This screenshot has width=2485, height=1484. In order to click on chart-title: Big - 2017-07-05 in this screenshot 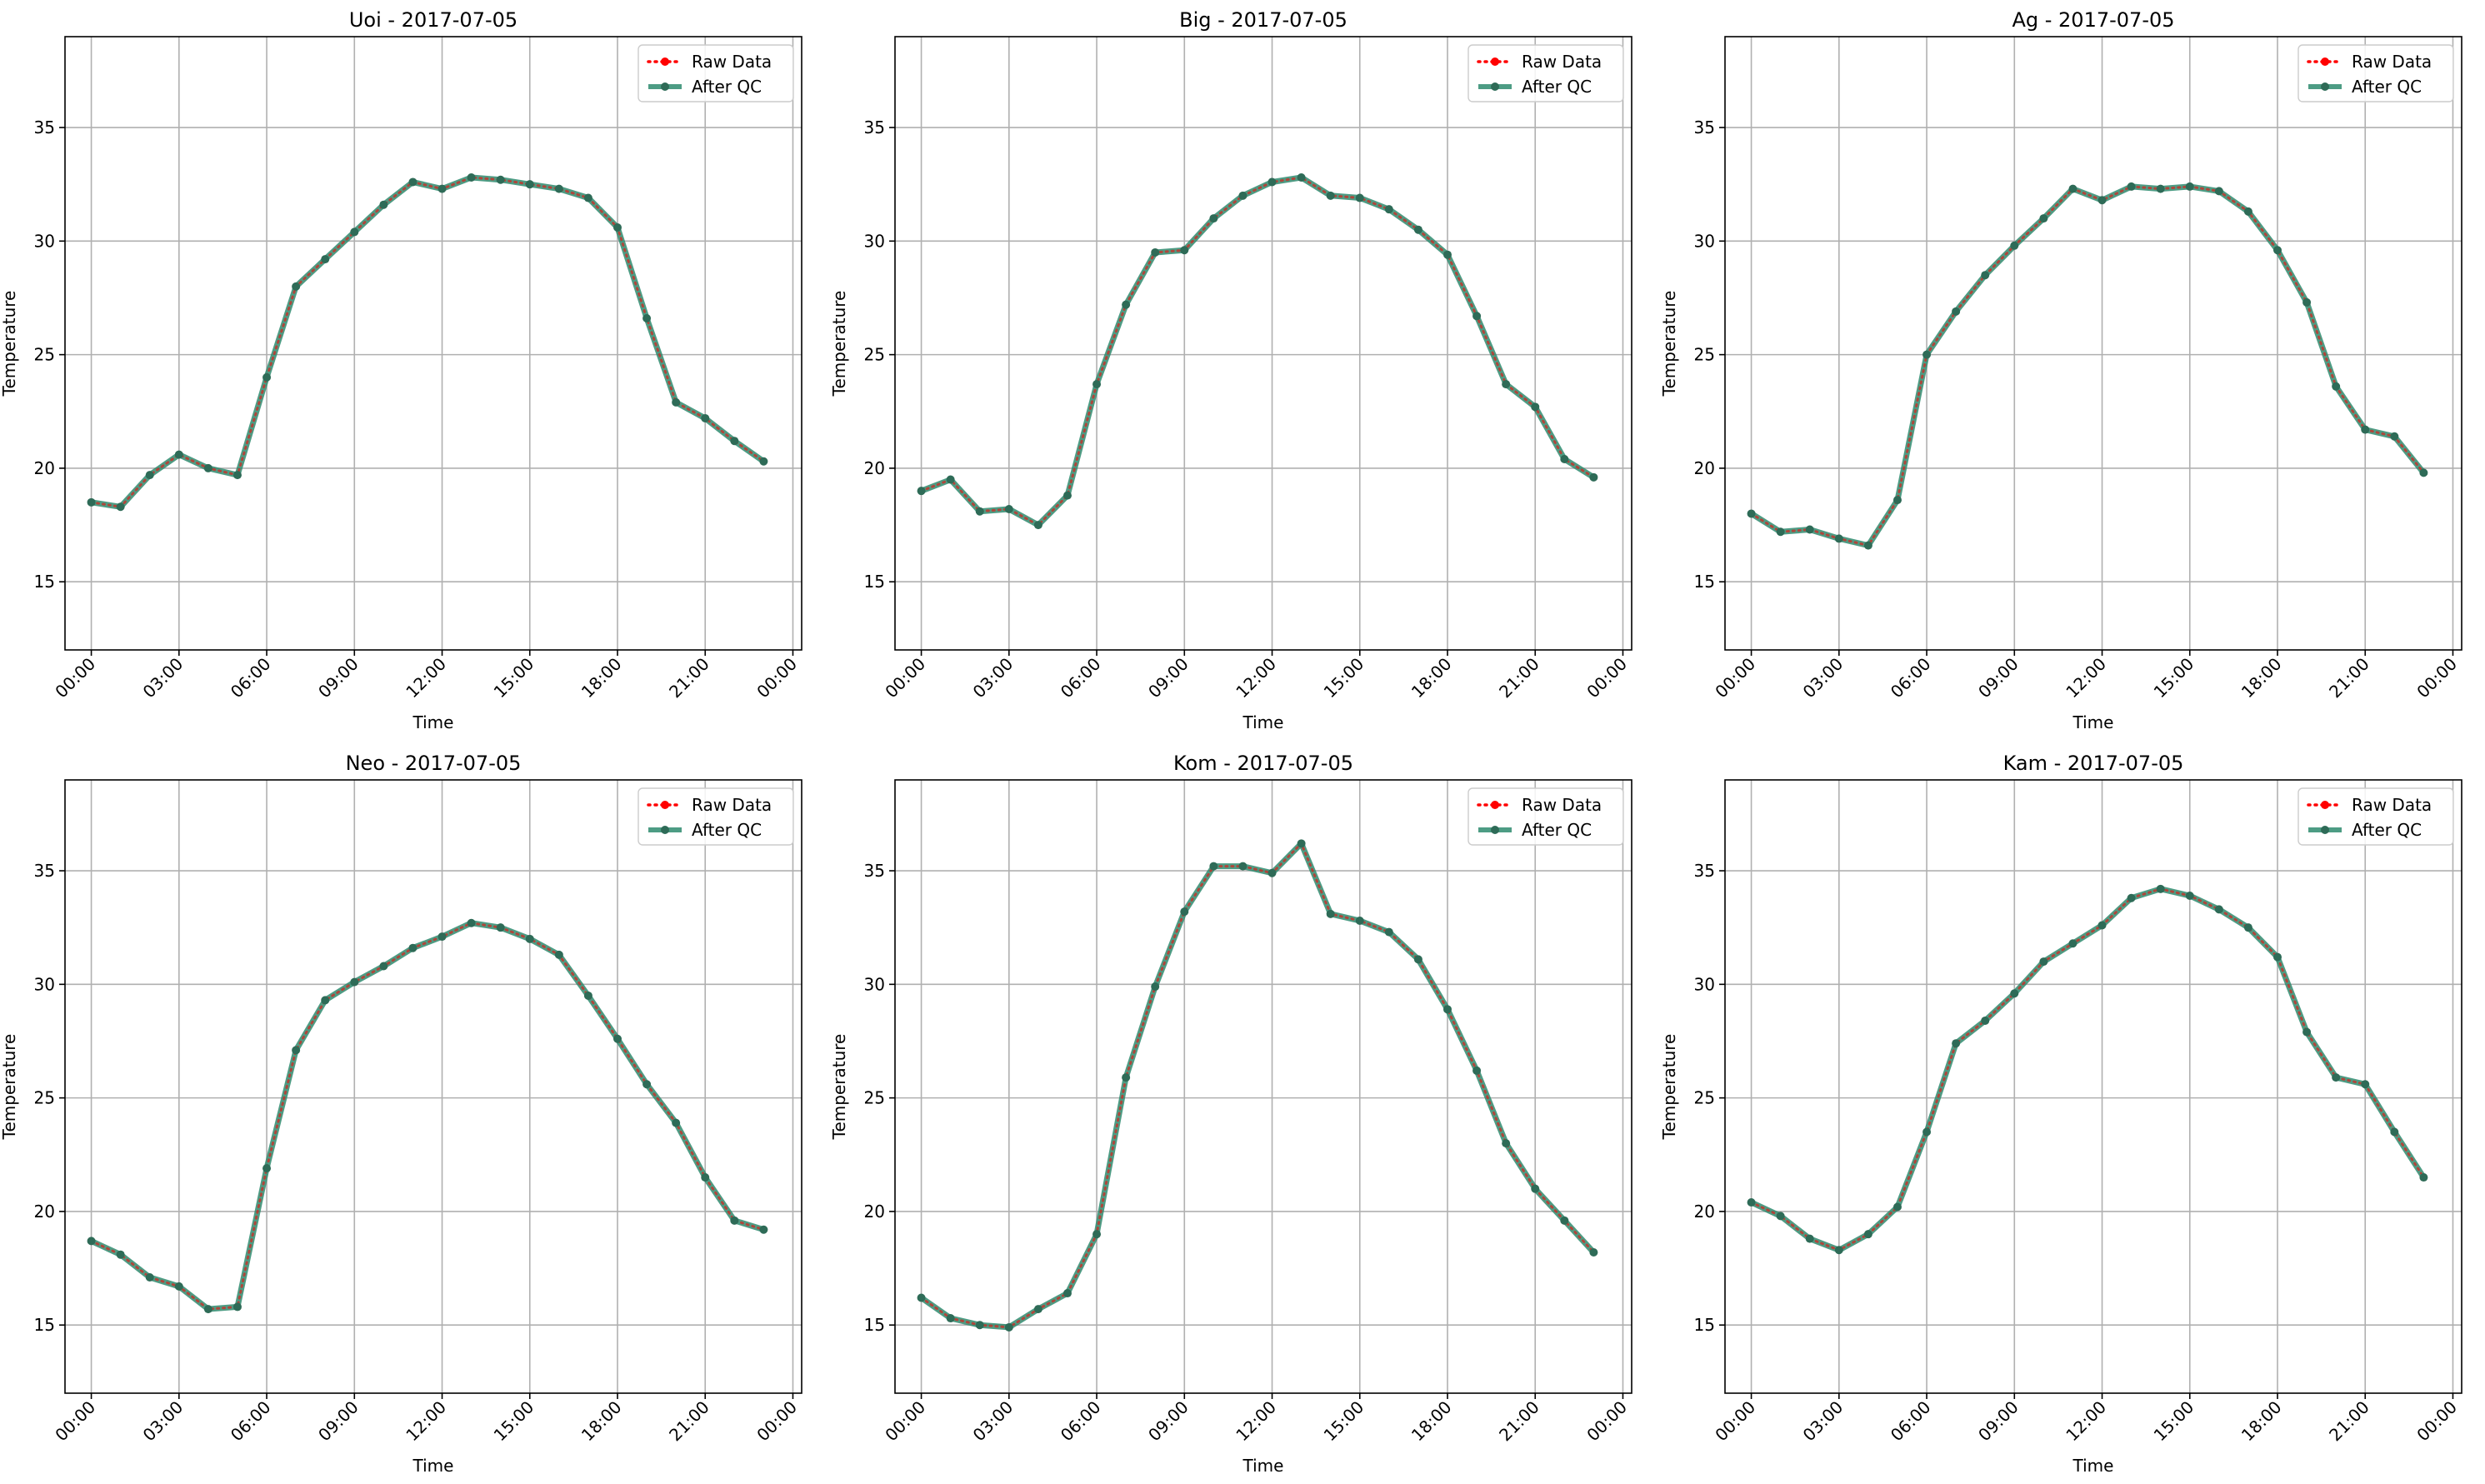, I will do `click(1263, 20)`.